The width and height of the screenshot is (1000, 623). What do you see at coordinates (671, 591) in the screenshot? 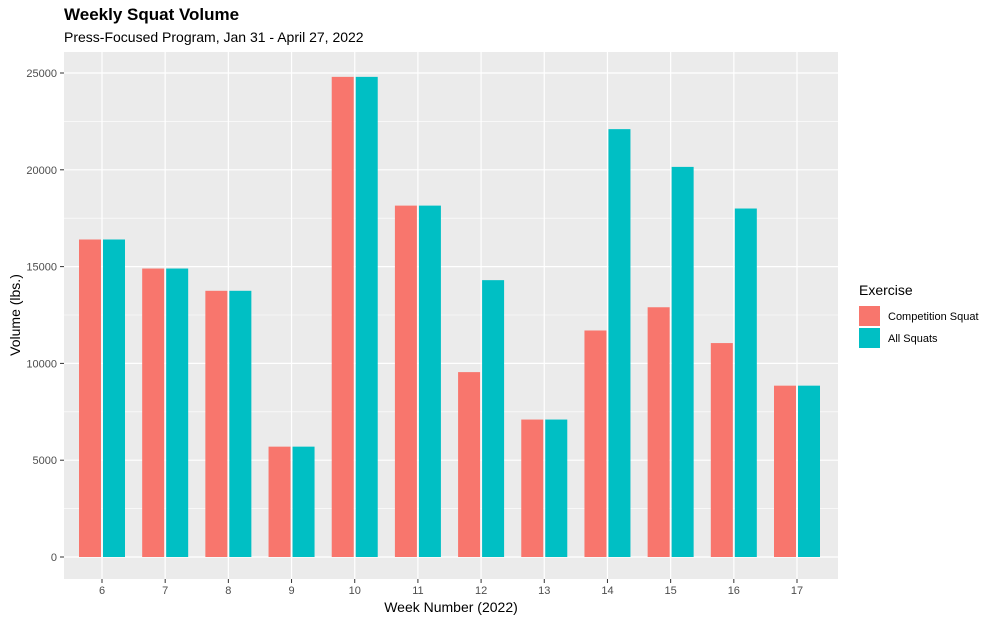
I see `x-tick-label: 15` at bounding box center [671, 591].